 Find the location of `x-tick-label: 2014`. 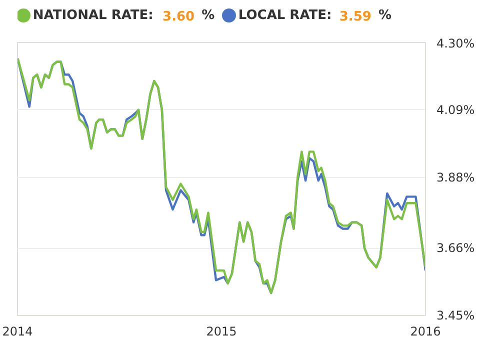

x-tick-label: 2014 is located at coordinates (17, 331).